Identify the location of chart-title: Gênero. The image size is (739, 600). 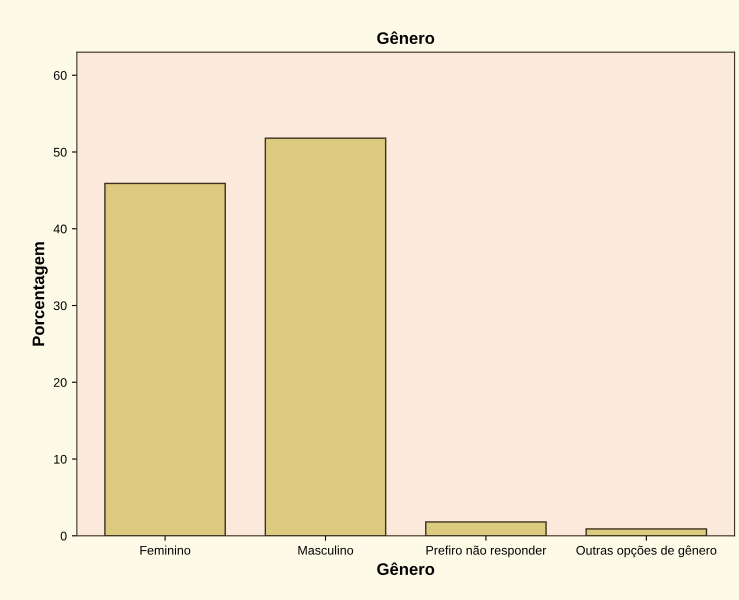
(405, 37).